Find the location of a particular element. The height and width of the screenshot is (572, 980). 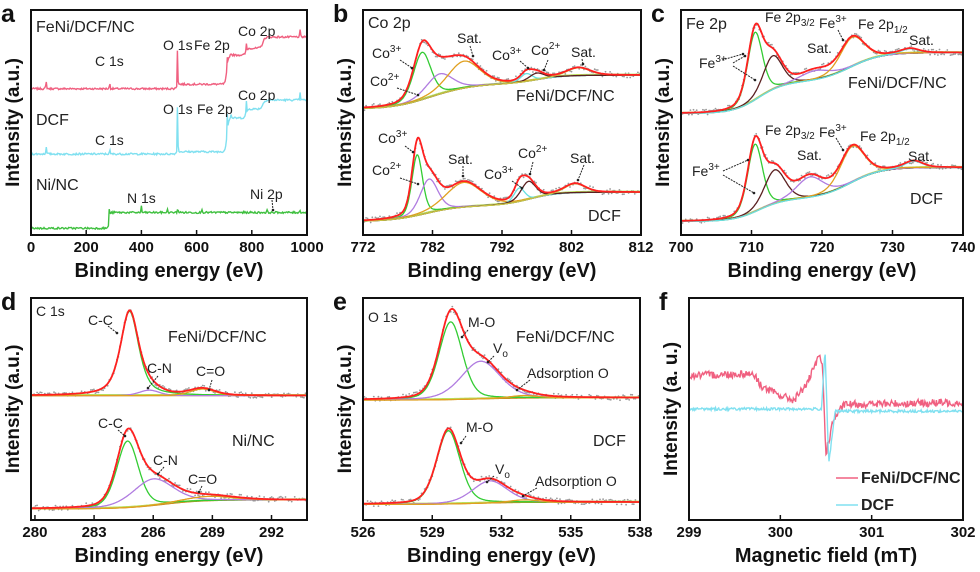

series-line-feni-dcf-nc is located at coordinates (169, 60).